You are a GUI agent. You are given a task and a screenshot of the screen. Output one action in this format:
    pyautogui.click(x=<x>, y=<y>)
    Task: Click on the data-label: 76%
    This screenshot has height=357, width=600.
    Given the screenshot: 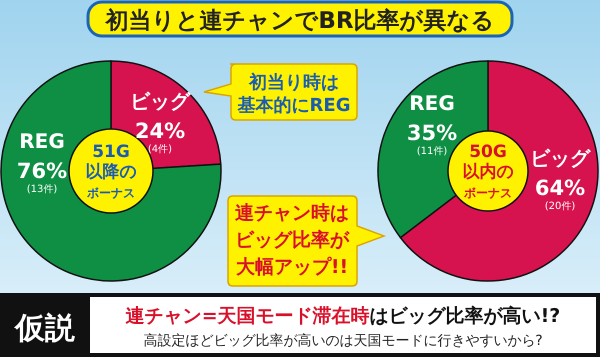 What is the action you would take?
    pyautogui.click(x=42, y=171)
    